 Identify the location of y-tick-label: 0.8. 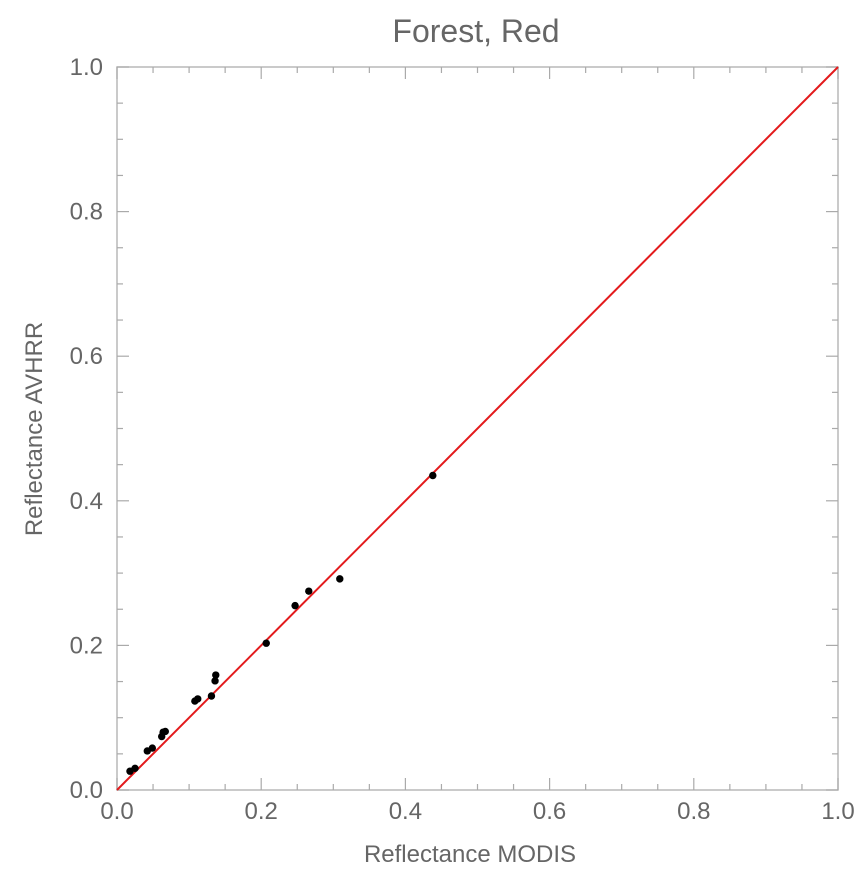
(86, 212).